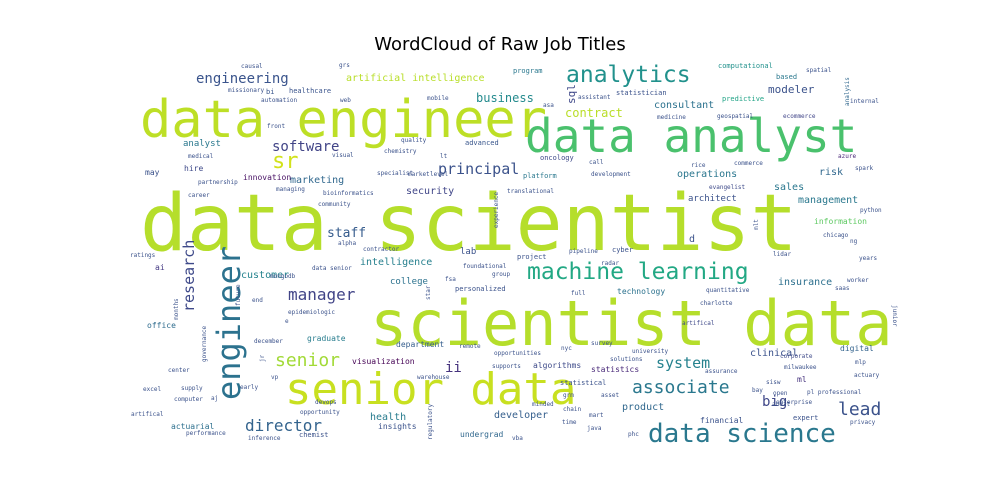  What do you see at coordinates (201, 156) in the screenshot?
I see `word-medical: medical` at bounding box center [201, 156].